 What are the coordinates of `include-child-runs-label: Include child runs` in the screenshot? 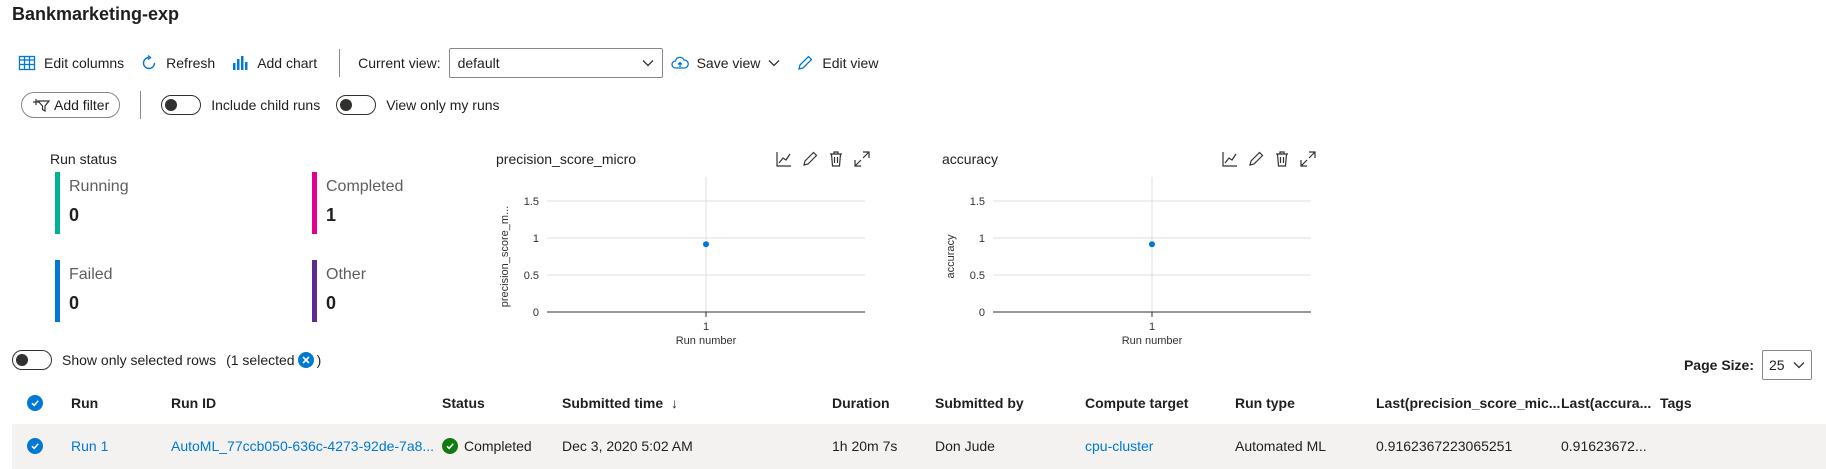 It's located at (266, 105).